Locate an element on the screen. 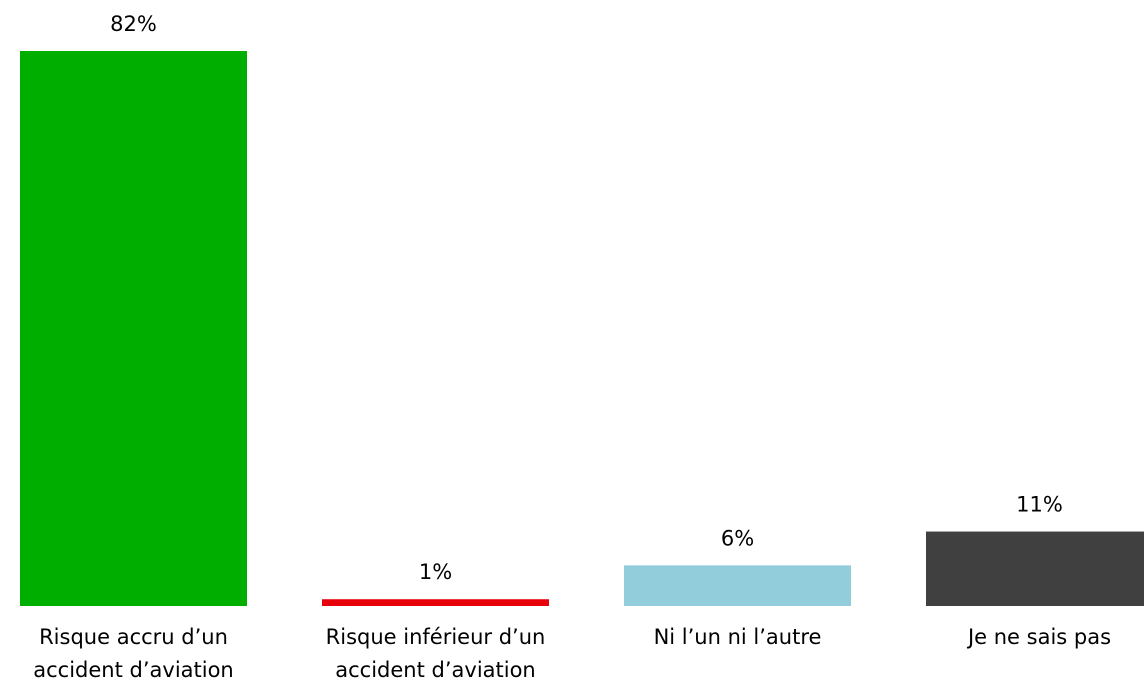 This screenshot has height=689, width=1144. value-label: 6% is located at coordinates (737, 538).